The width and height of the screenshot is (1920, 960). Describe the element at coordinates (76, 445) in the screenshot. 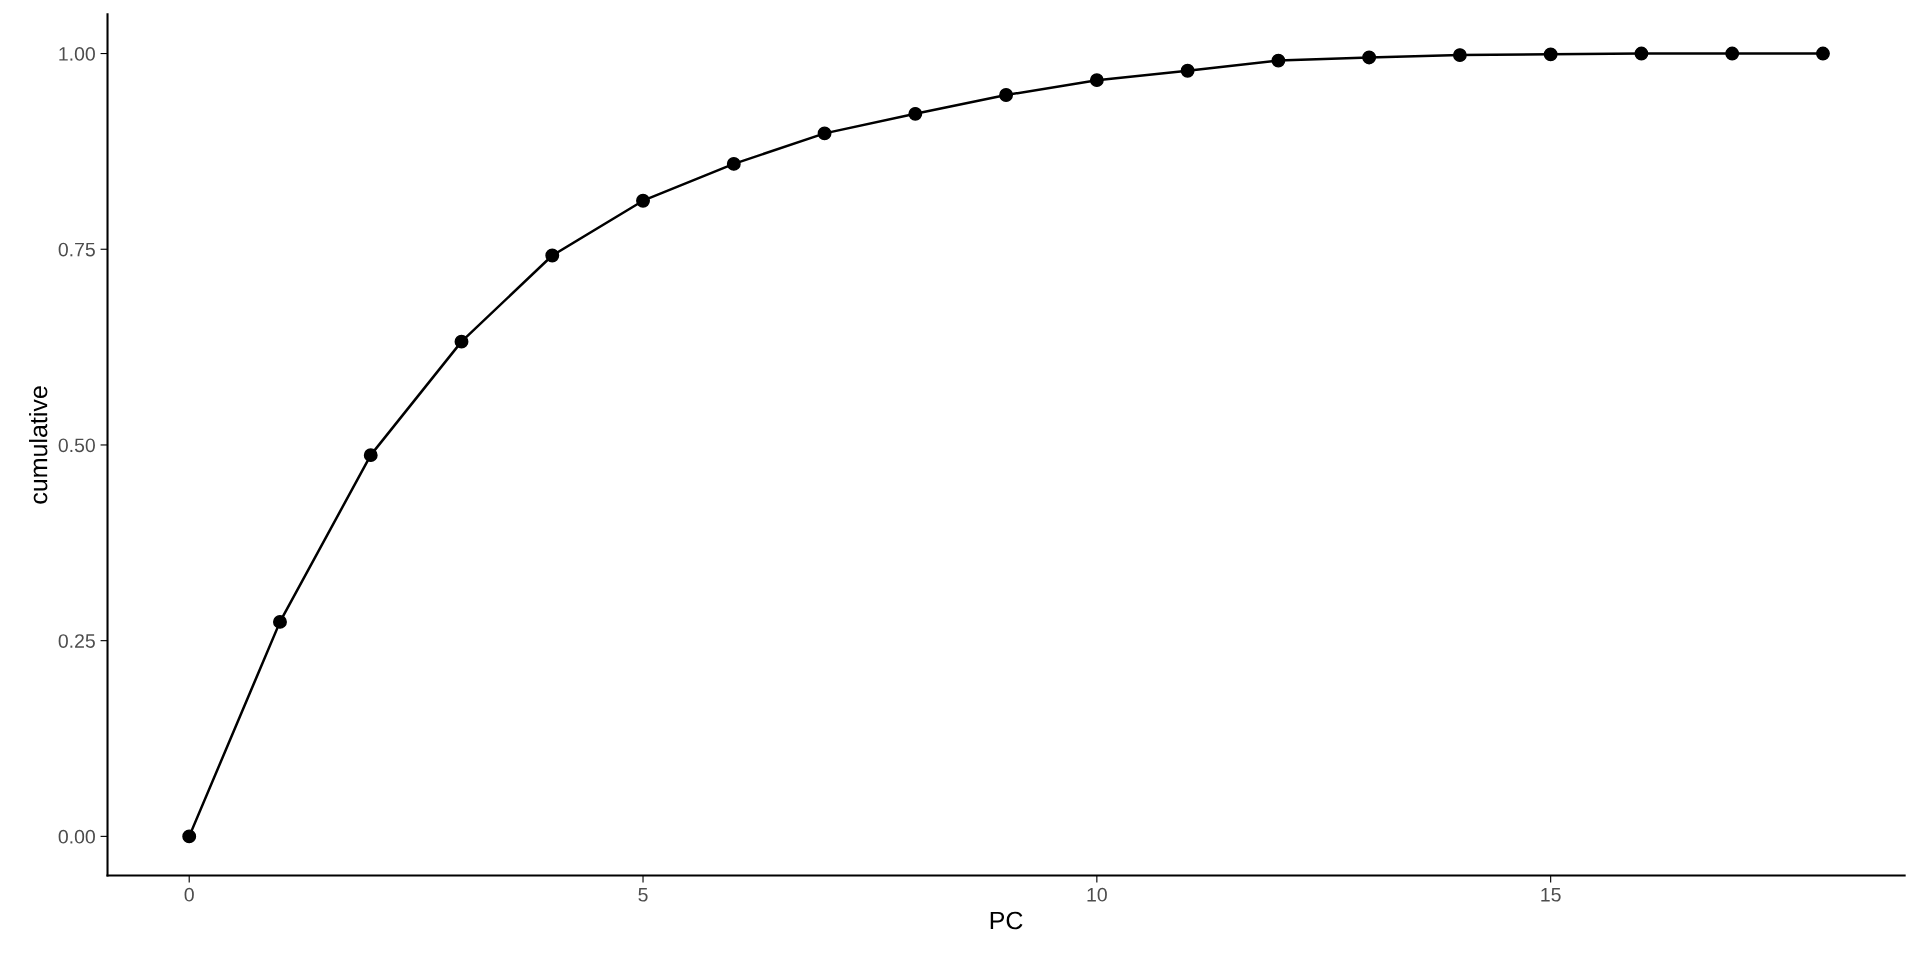

I see `y-tick-label: 0.50` at that location.